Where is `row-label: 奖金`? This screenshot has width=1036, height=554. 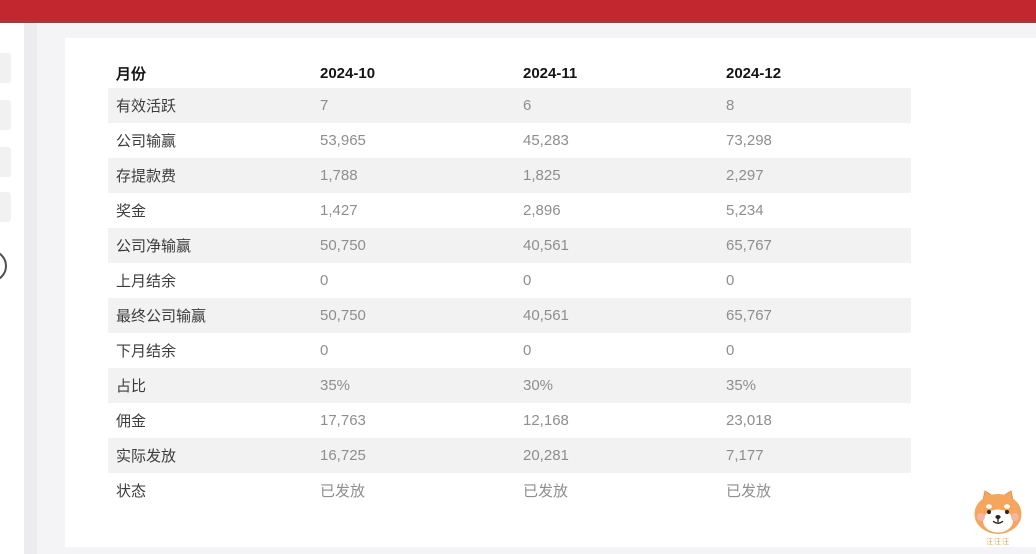 row-label: 奖金 is located at coordinates (131, 211).